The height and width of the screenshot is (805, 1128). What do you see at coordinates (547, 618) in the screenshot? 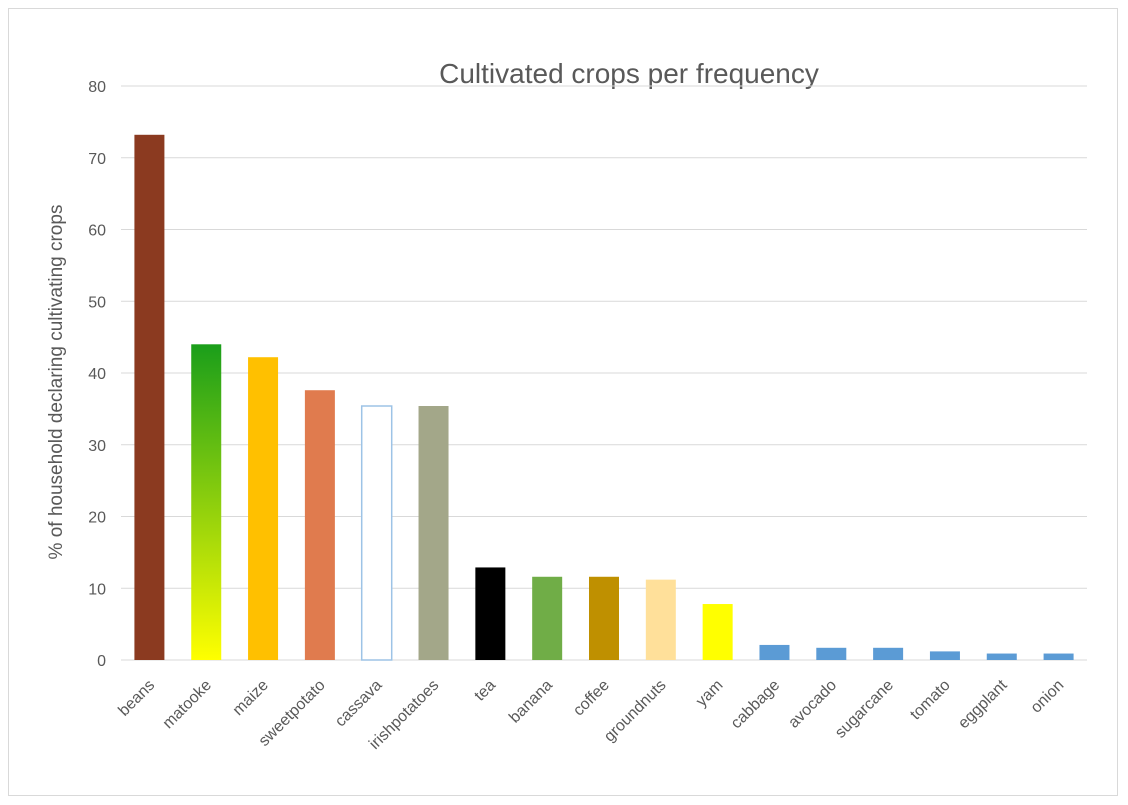
I see `bar-banana` at bounding box center [547, 618].